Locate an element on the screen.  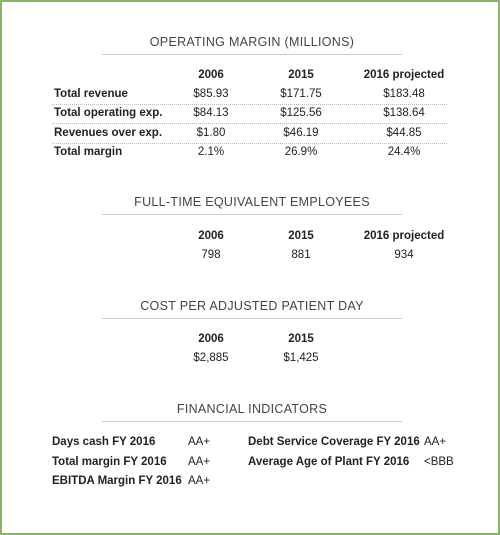
cell: $1.80 is located at coordinates (211, 132).